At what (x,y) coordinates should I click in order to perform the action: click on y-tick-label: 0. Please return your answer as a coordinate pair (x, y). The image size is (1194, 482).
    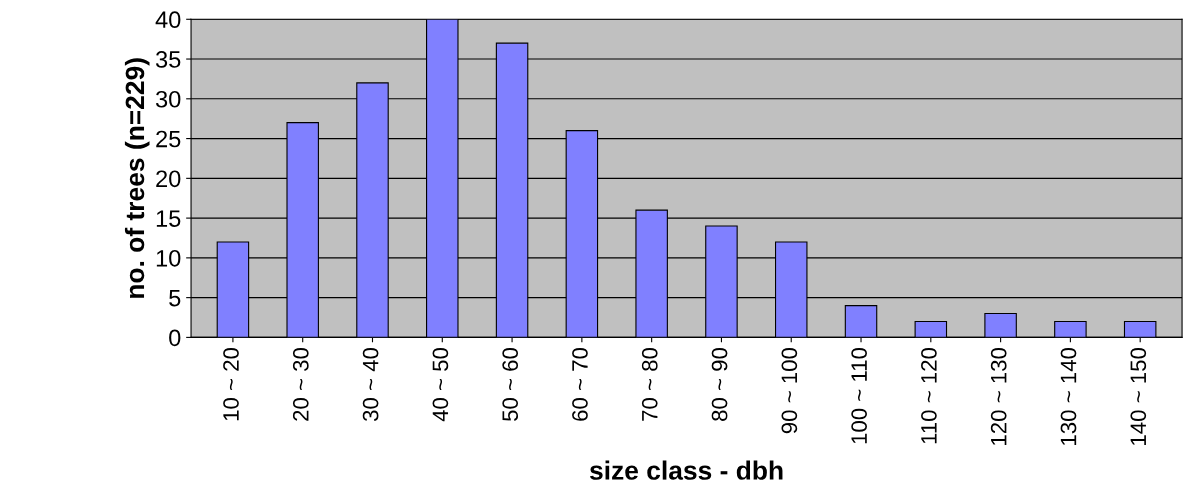
    Looking at the image, I should click on (175, 338).